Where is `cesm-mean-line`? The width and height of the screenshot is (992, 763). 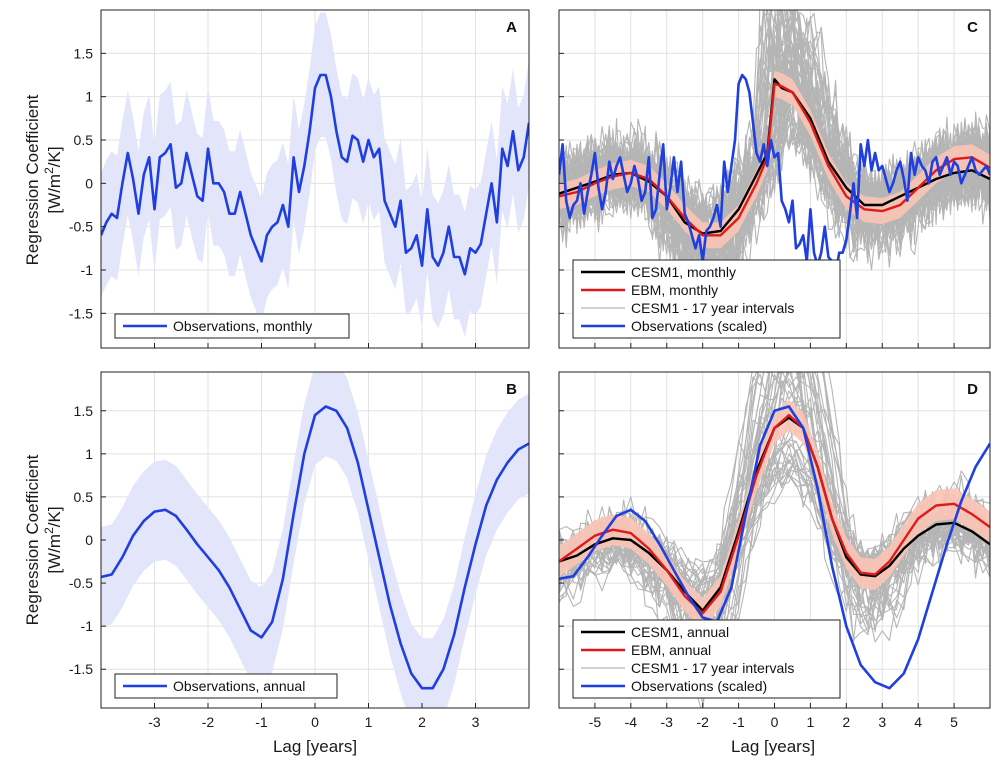
cesm-mean-line is located at coordinates (774, 514).